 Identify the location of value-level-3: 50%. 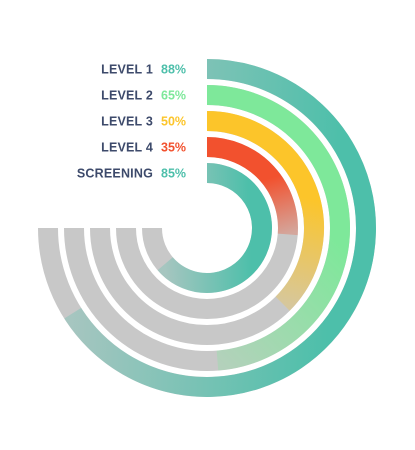
(173, 122).